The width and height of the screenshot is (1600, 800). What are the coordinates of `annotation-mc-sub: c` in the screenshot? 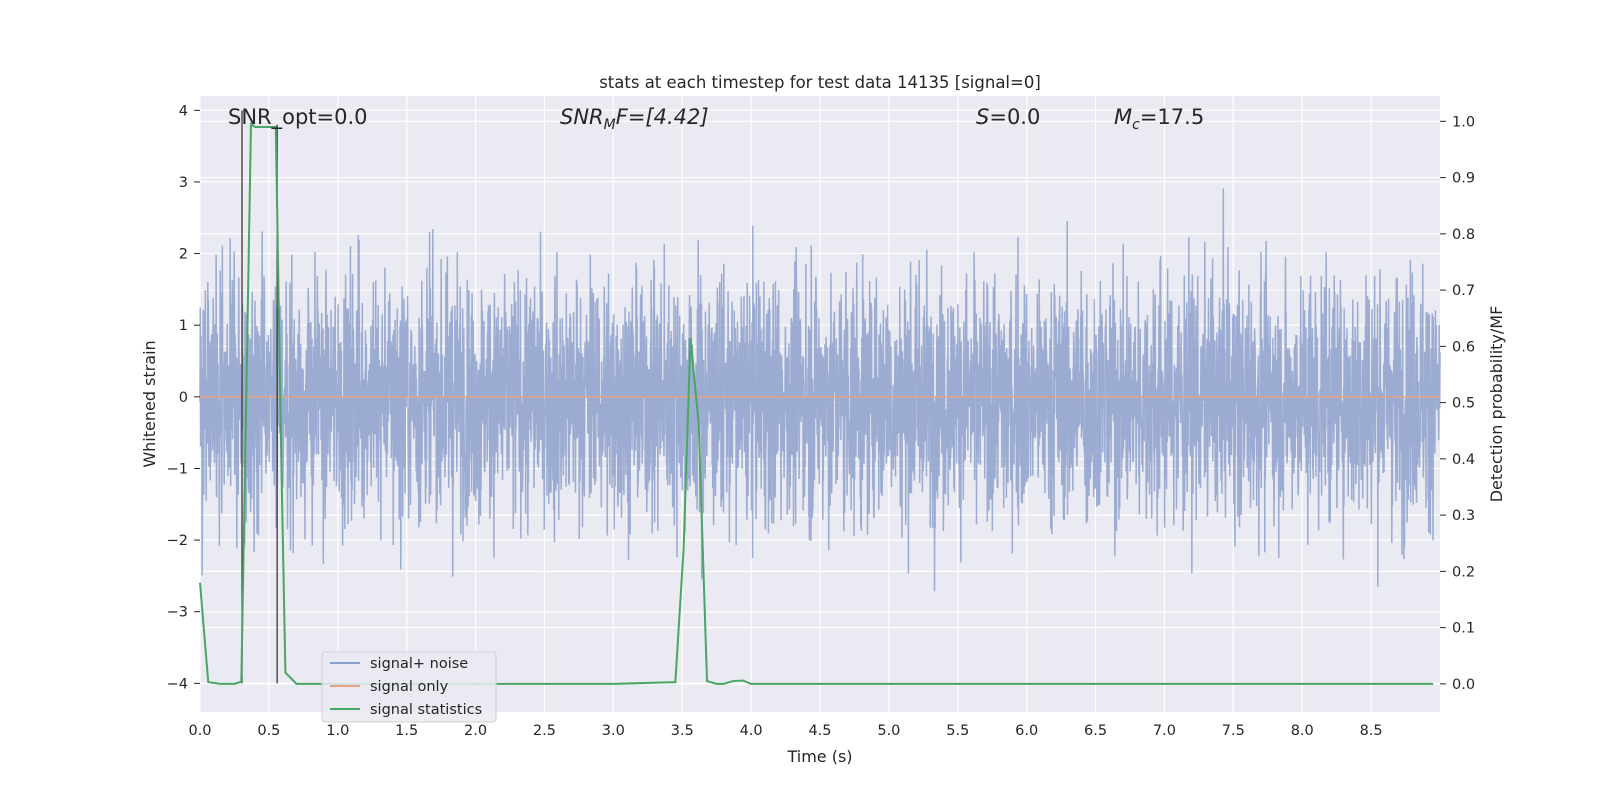 It's located at (1136, 125).